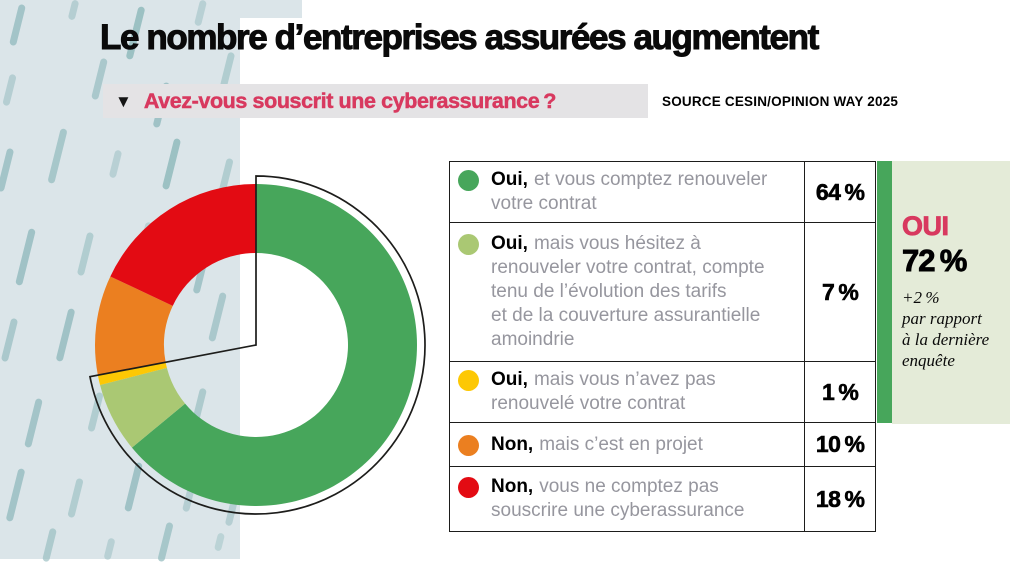 The width and height of the screenshot is (1024, 562). I want to click on legend-percent: 7 %, so click(839, 292).